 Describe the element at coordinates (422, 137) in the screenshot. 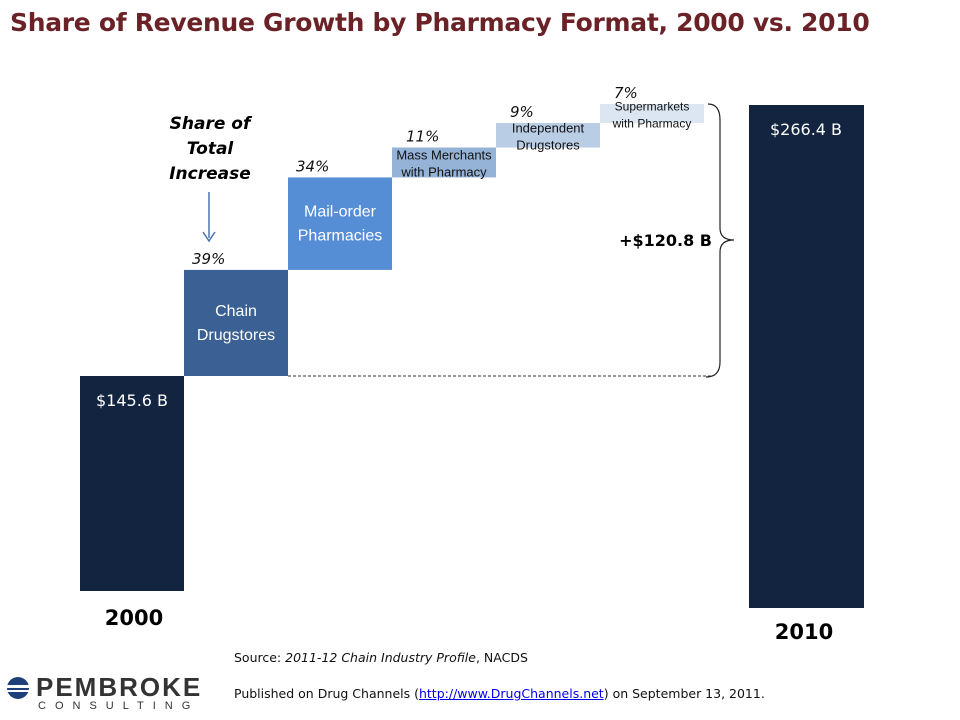

I see `share-label-2: 11%` at that location.